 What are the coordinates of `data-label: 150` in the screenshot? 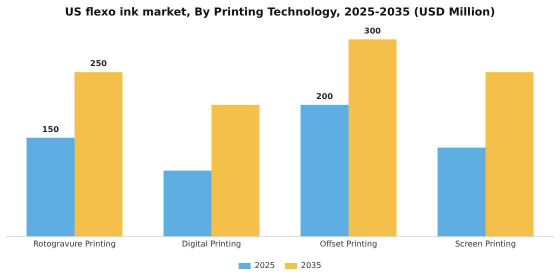 It's located at (51, 129).